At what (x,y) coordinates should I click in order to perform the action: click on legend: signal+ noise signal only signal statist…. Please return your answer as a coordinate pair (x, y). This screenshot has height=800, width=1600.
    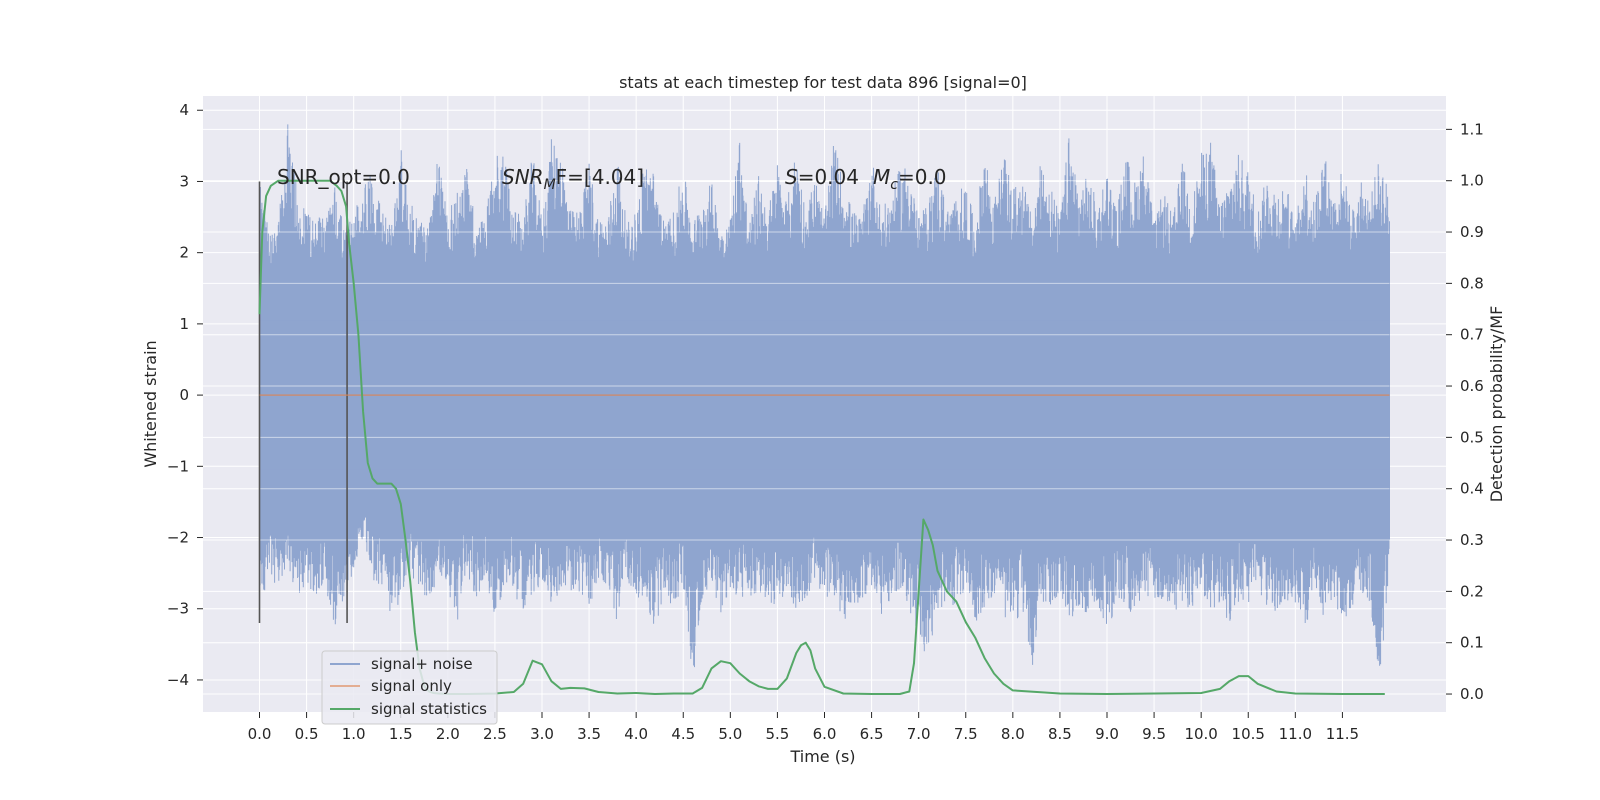
    Looking at the image, I should click on (409, 687).